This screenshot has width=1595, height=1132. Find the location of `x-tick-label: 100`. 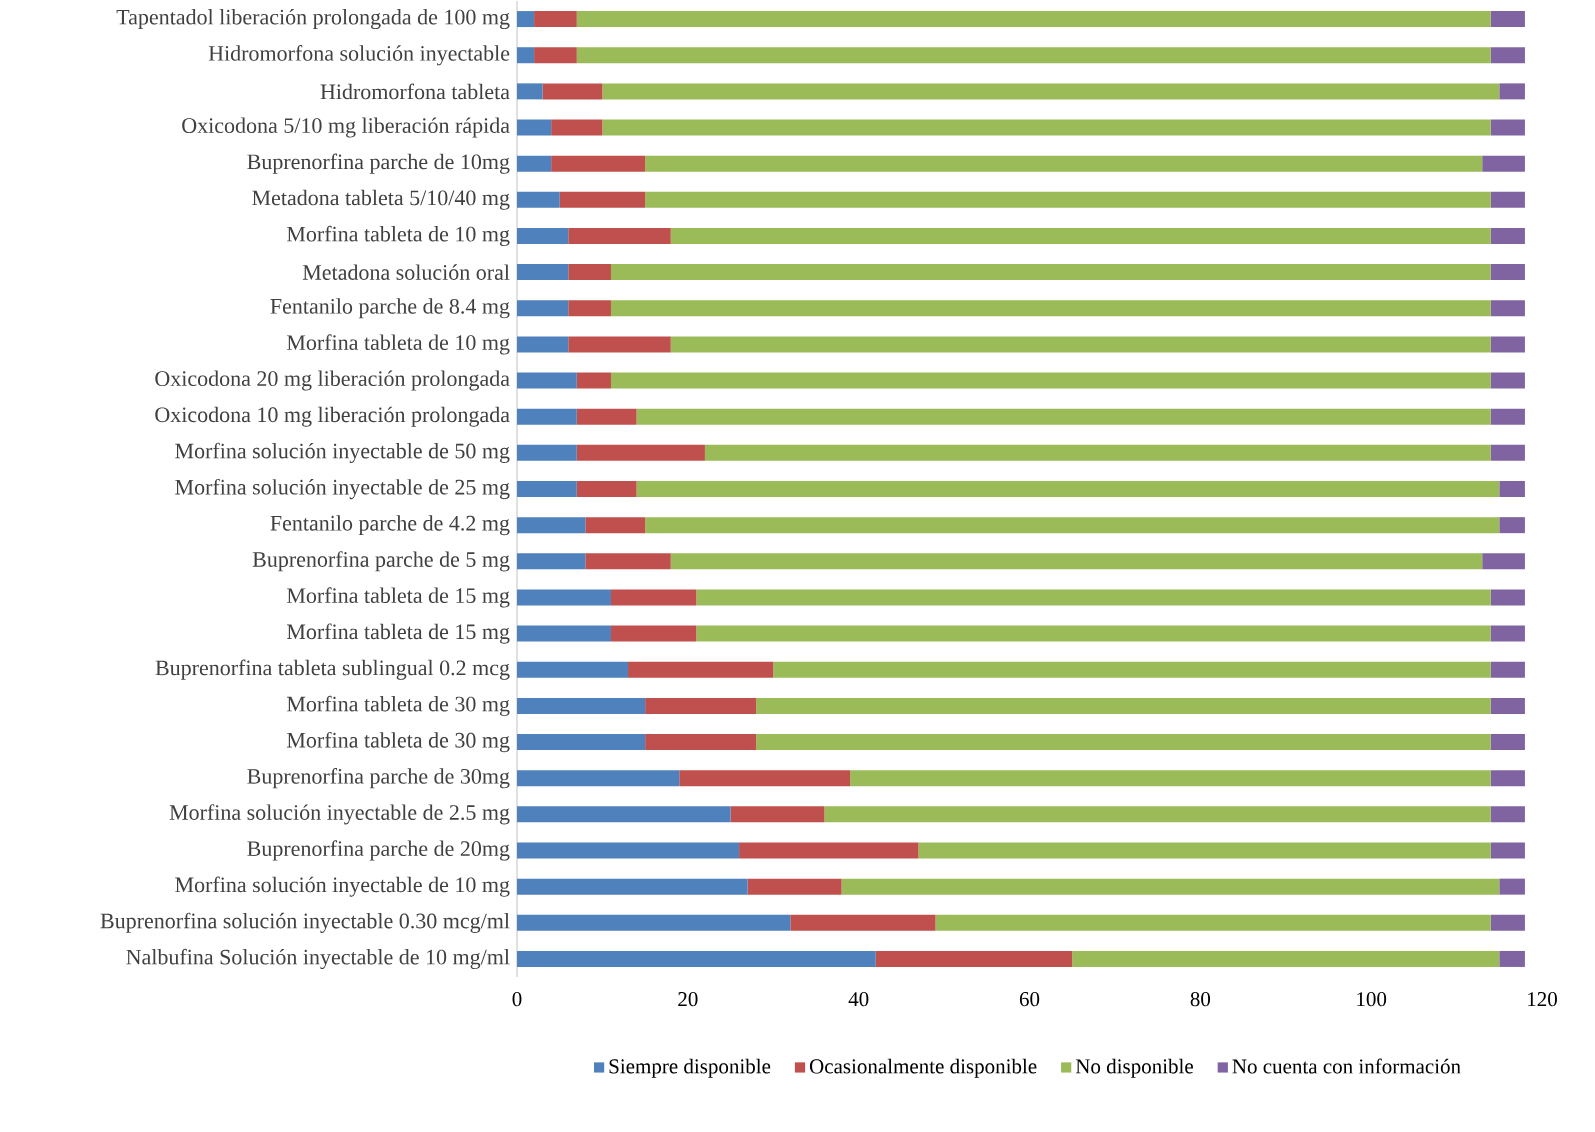

x-tick-label: 100 is located at coordinates (1372, 999).